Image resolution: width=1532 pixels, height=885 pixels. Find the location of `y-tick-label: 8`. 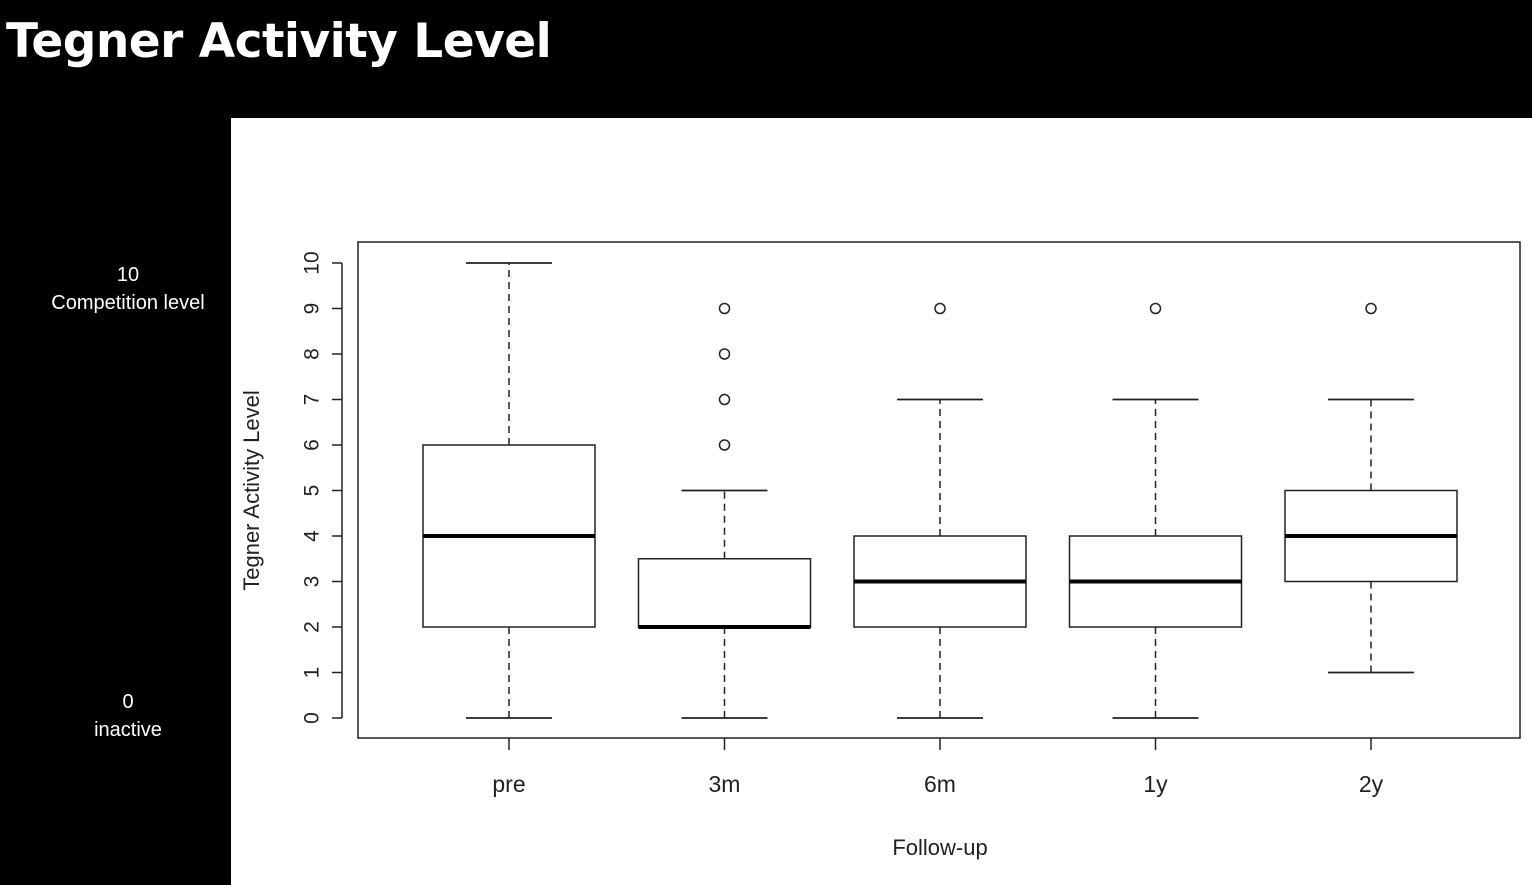

y-tick-label: 8 is located at coordinates (312, 354).